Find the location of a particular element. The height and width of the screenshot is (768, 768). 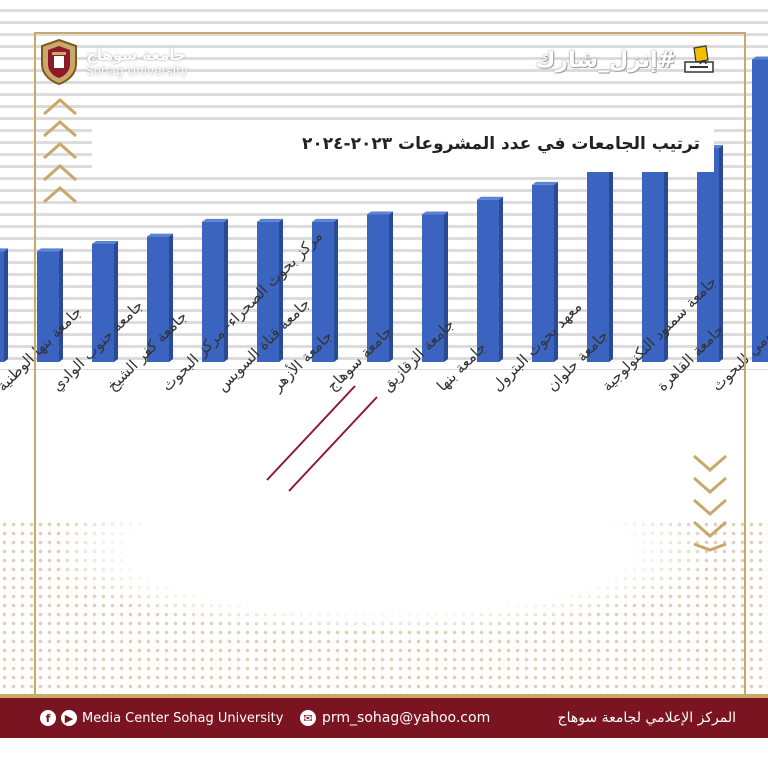

university-logo: جامعة سوهاج Sohag University is located at coordinates (113, 62).